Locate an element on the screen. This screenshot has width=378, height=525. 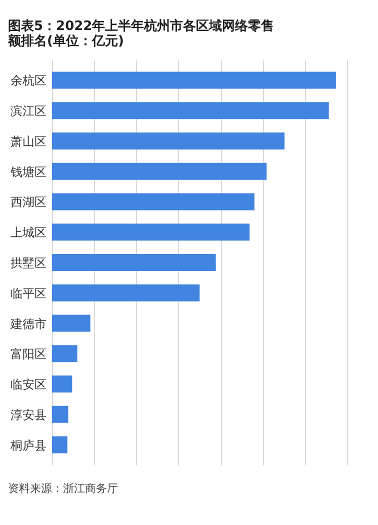
y-tick-label: 淳安县 is located at coordinates (28, 415).